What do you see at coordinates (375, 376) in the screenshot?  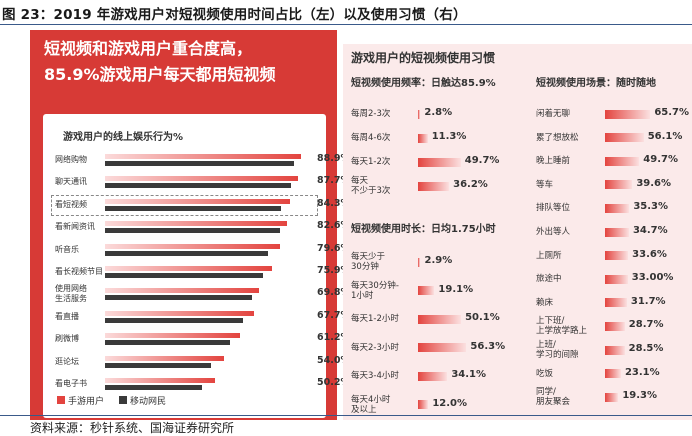 I see `category-label: 每天3-4小时` at bounding box center [375, 376].